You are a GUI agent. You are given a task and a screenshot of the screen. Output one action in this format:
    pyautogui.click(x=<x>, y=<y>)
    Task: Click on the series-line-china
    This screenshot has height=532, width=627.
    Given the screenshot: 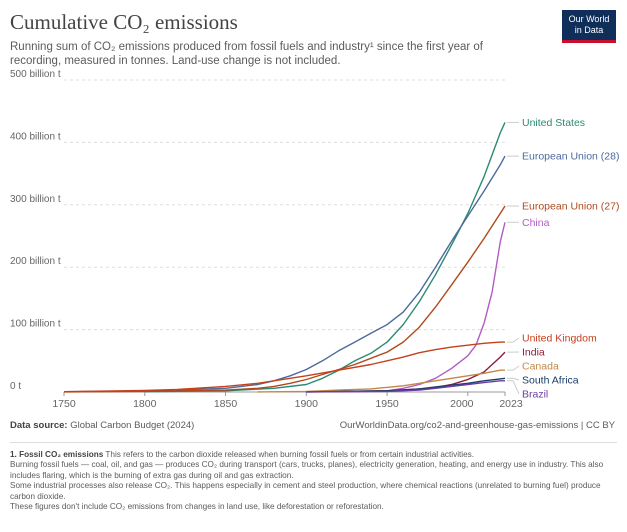 What is the action you would take?
    pyautogui.click(x=406, y=307)
    